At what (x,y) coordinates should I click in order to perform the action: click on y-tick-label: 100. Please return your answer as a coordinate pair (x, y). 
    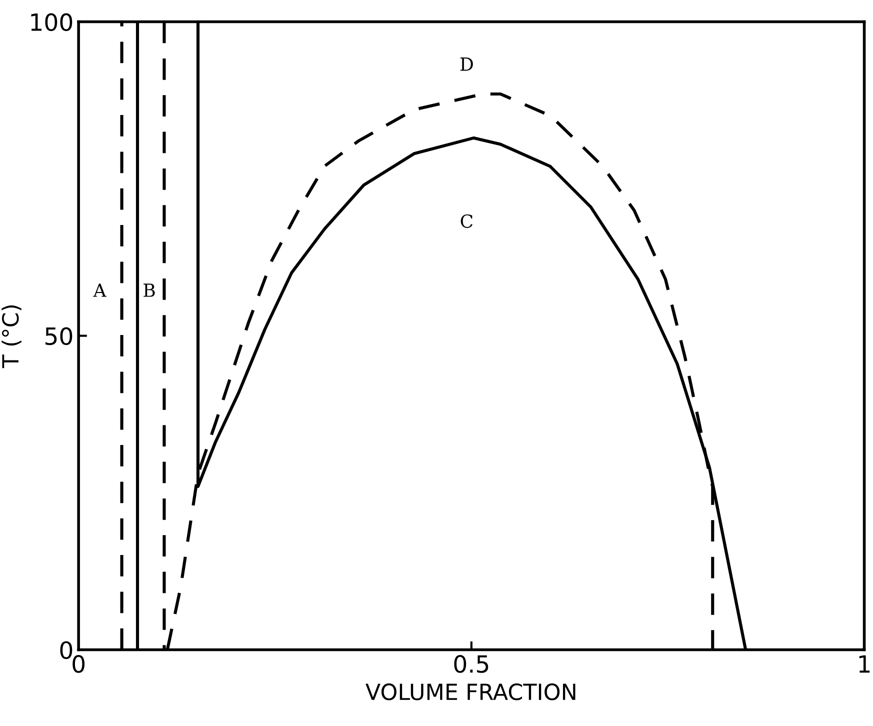
    Looking at the image, I should click on (51, 22).